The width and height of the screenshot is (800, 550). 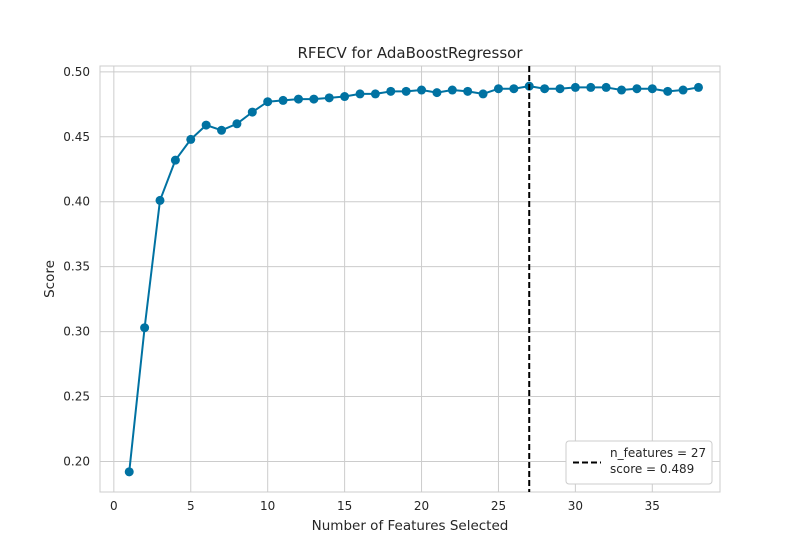 I want to click on y-tick-label: 0.30, so click(x=76, y=332).